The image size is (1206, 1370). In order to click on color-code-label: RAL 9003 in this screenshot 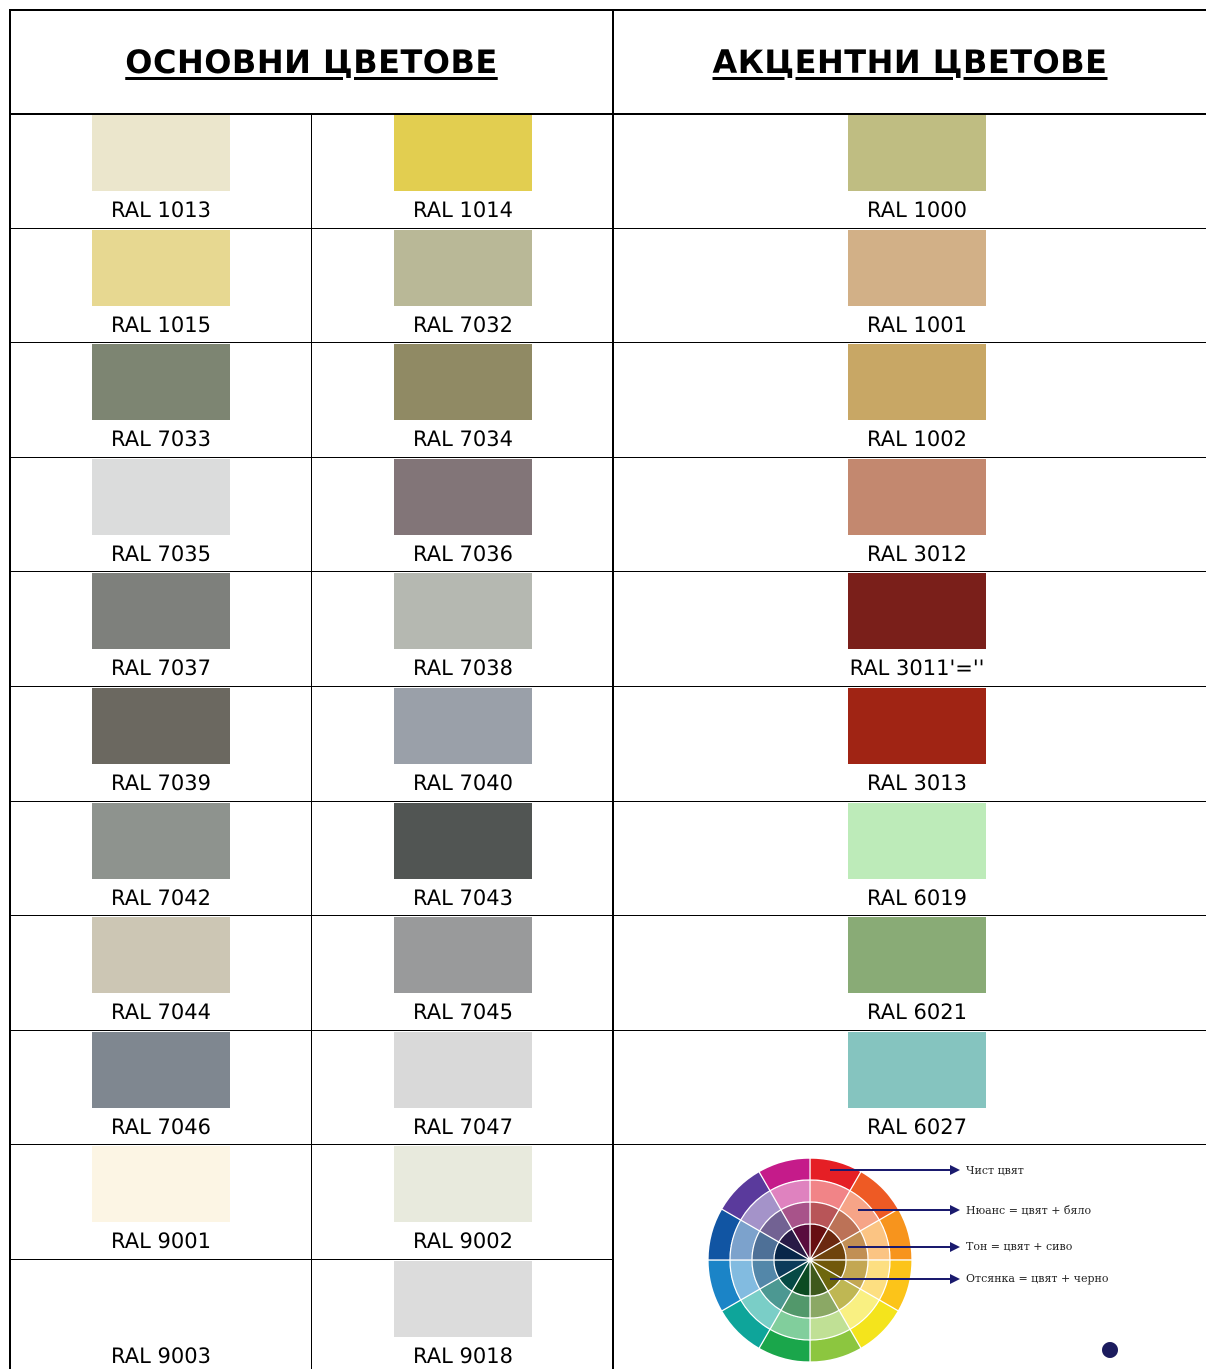, I will do `click(161, 1356)`.